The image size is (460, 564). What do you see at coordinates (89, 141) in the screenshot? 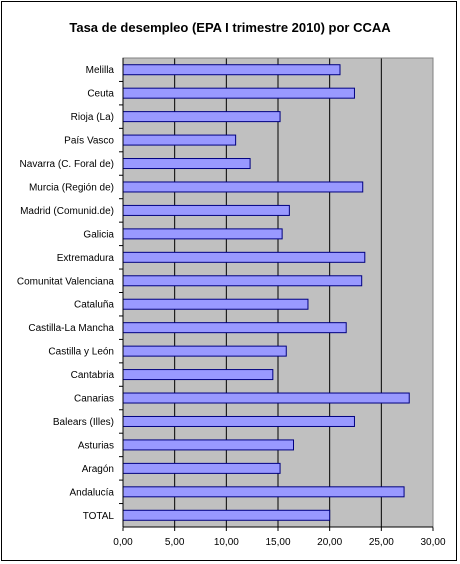
I see `category-label: País Vasco` at bounding box center [89, 141].